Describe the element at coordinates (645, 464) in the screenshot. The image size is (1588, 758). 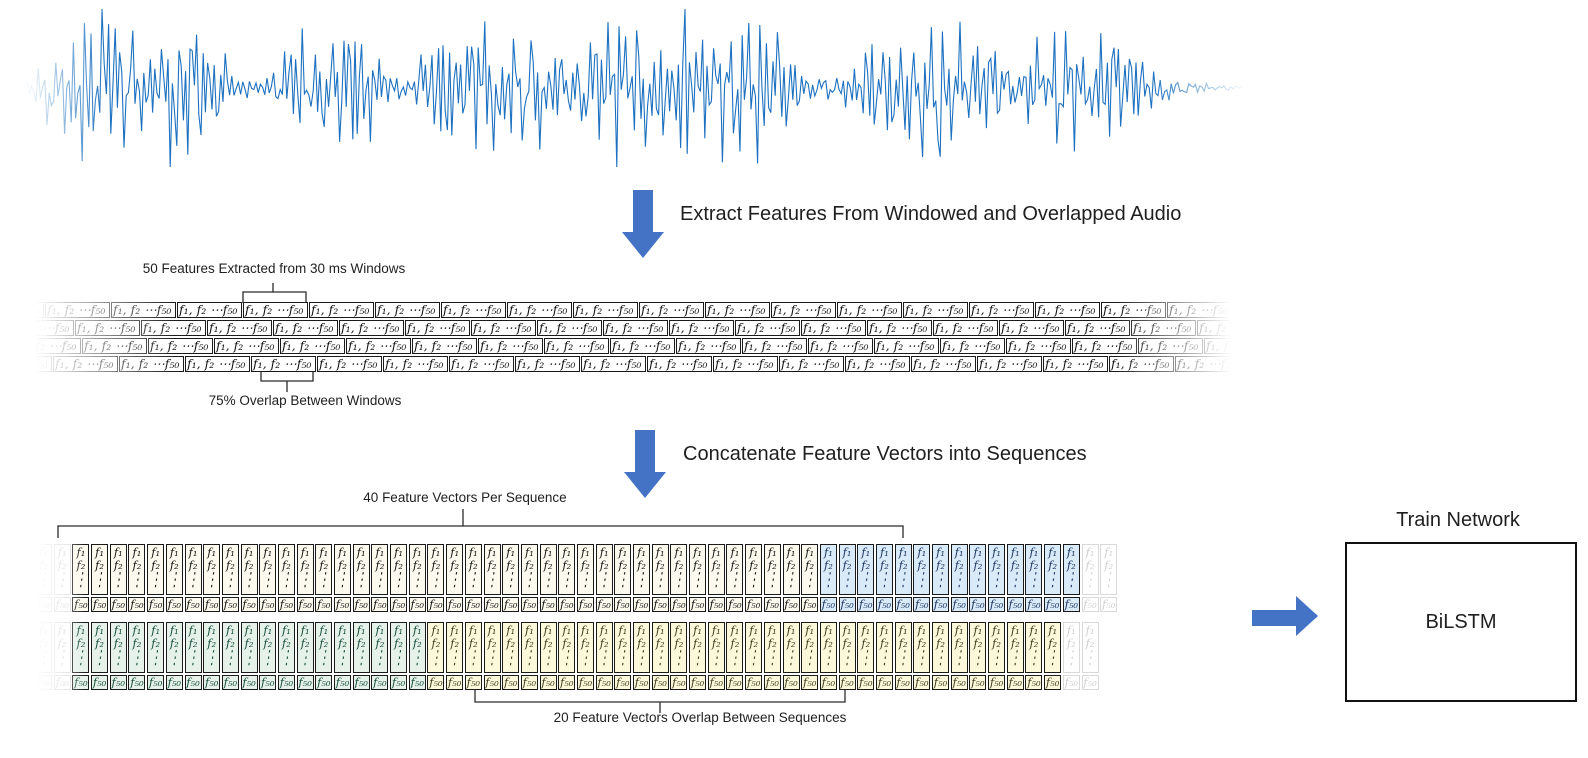
I see `down-arrow-icon` at that location.